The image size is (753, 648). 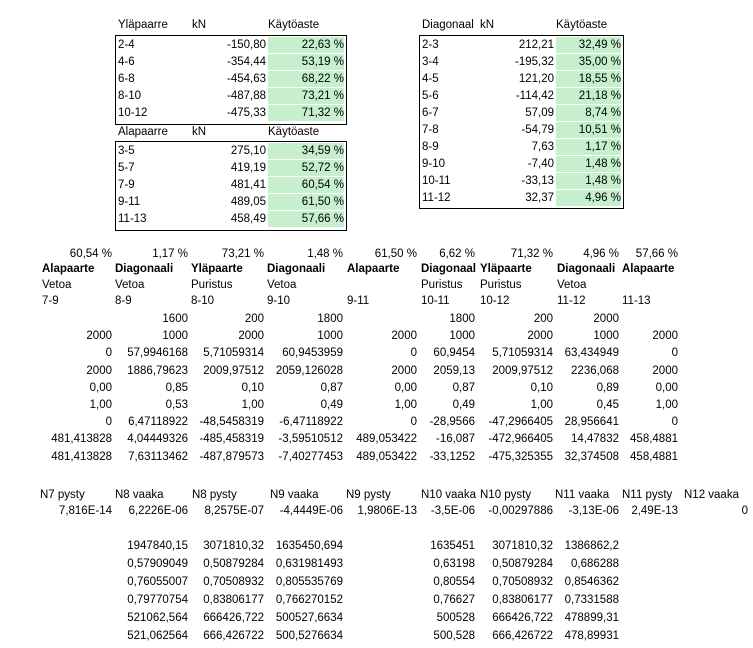 What do you see at coordinates (522, 564) in the screenshot?
I see `bottom-right-value: 0,50879284` at bounding box center [522, 564].